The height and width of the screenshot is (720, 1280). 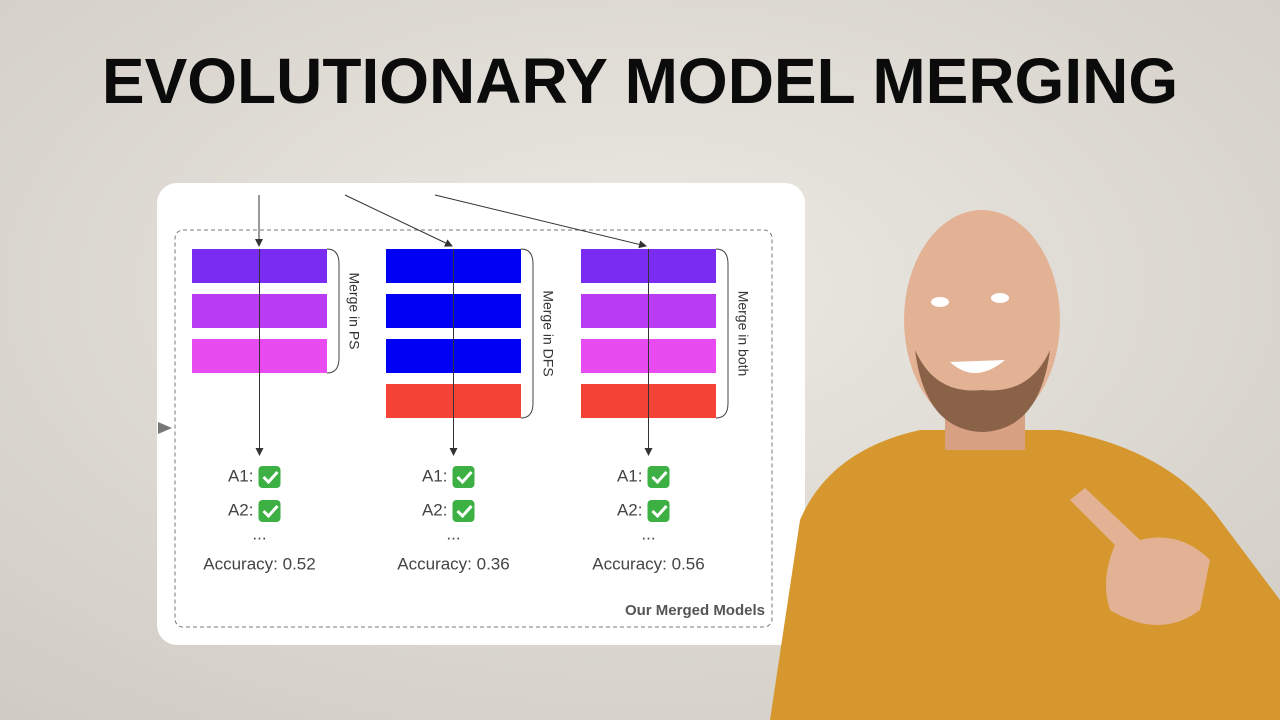 What do you see at coordinates (743, 334) in the screenshot?
I see `merge-label: Merge in both` at bounding box center [743, 334].